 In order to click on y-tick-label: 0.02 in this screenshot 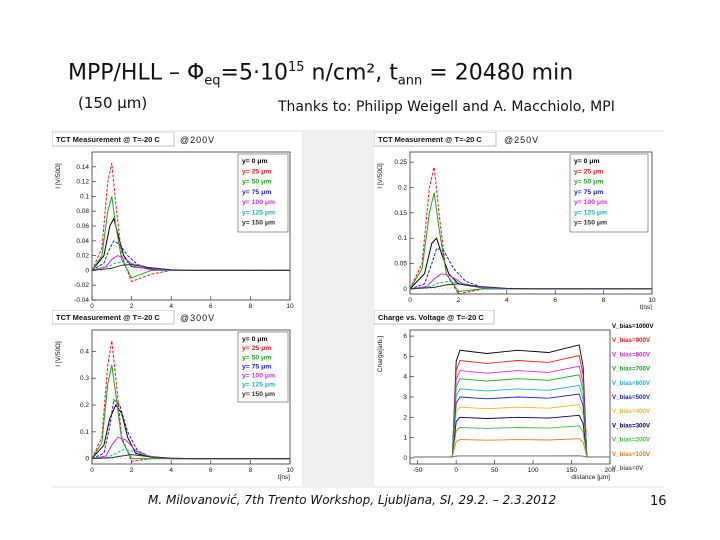, I will do `click(82, 256)`.